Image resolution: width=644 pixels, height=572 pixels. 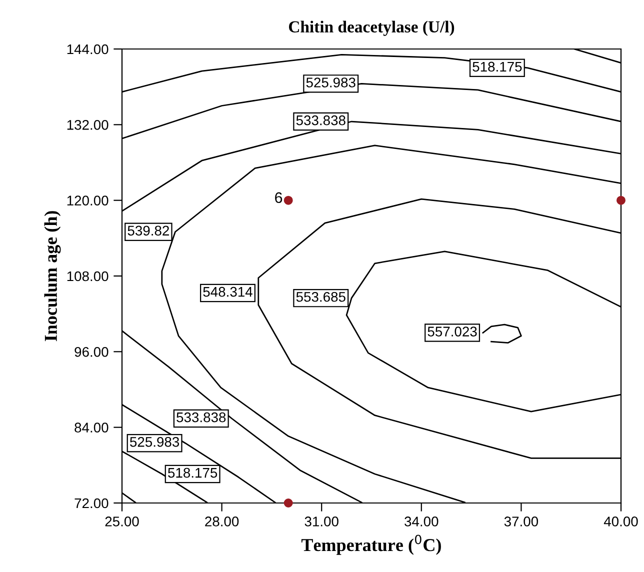 What do you see at coordinates (621, 521) in the screenshot?
I see `x-tick-label: 40.00` at bounding box center [621, 521].